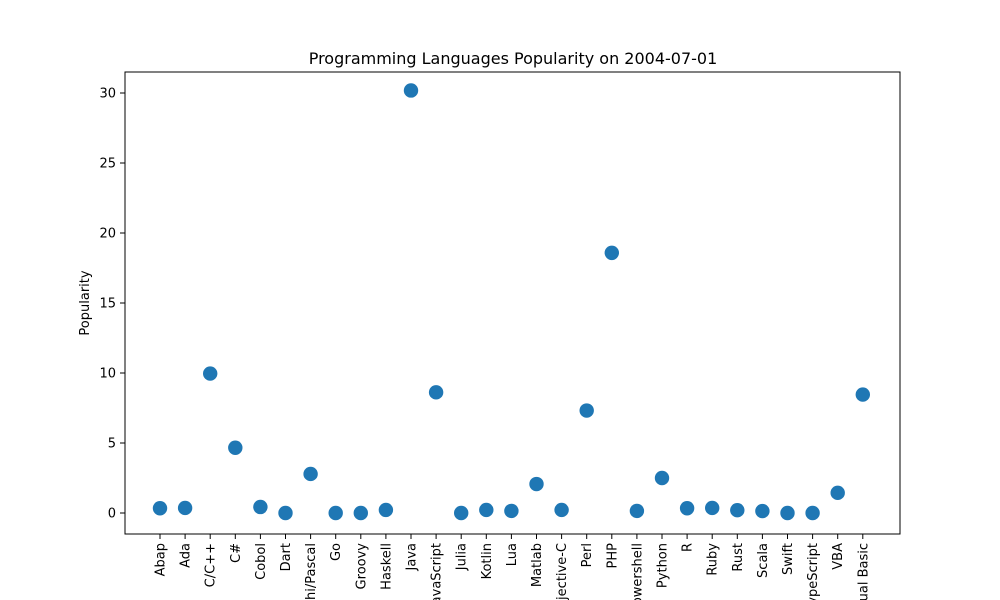 This screenshot has width=1000, height=600. Describe the element at coordinates (85, 302) in the screenshot. I see `y-axis-label: Popularity` at that location.